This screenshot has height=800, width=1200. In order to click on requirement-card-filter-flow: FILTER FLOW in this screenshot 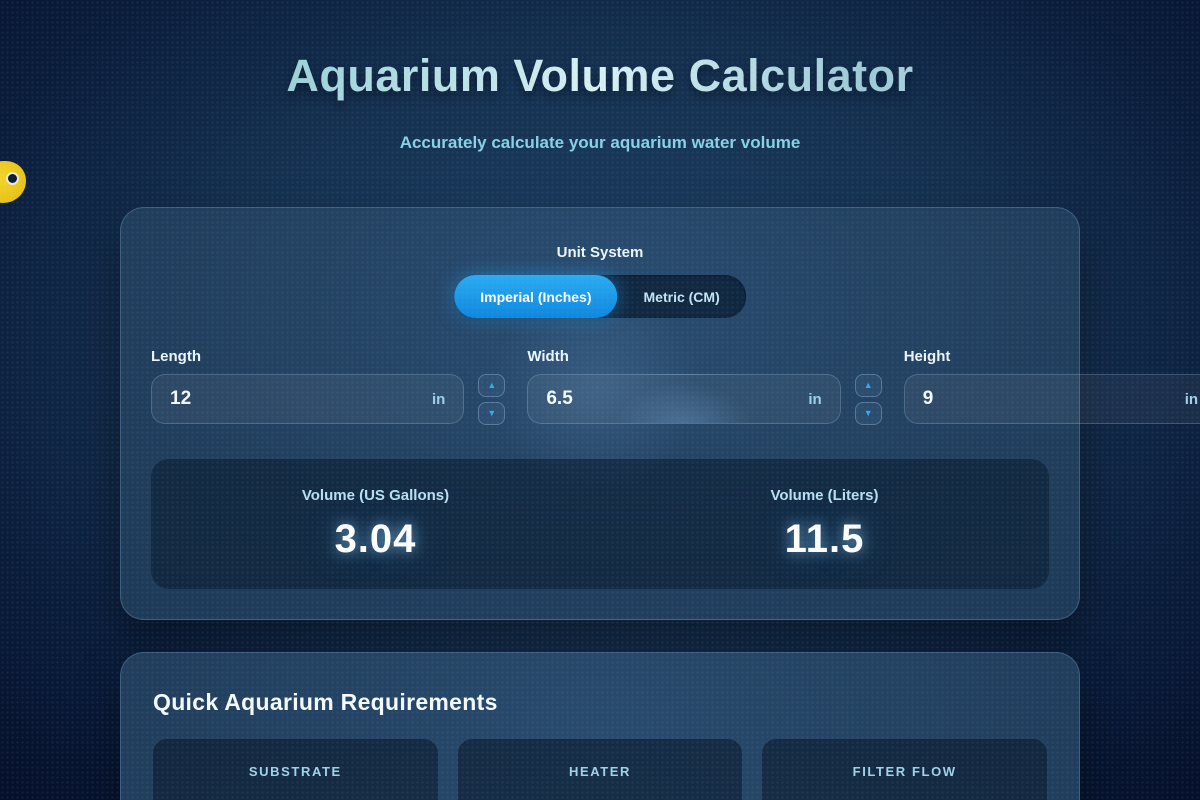, I will do `click(905, 769)`.